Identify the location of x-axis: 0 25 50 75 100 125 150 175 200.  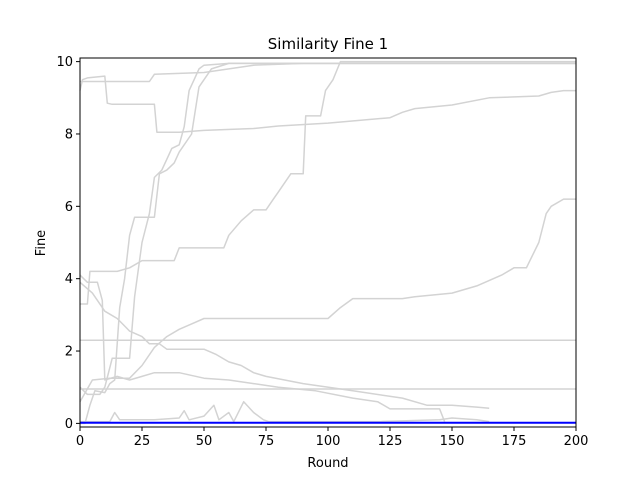
(332, 438).